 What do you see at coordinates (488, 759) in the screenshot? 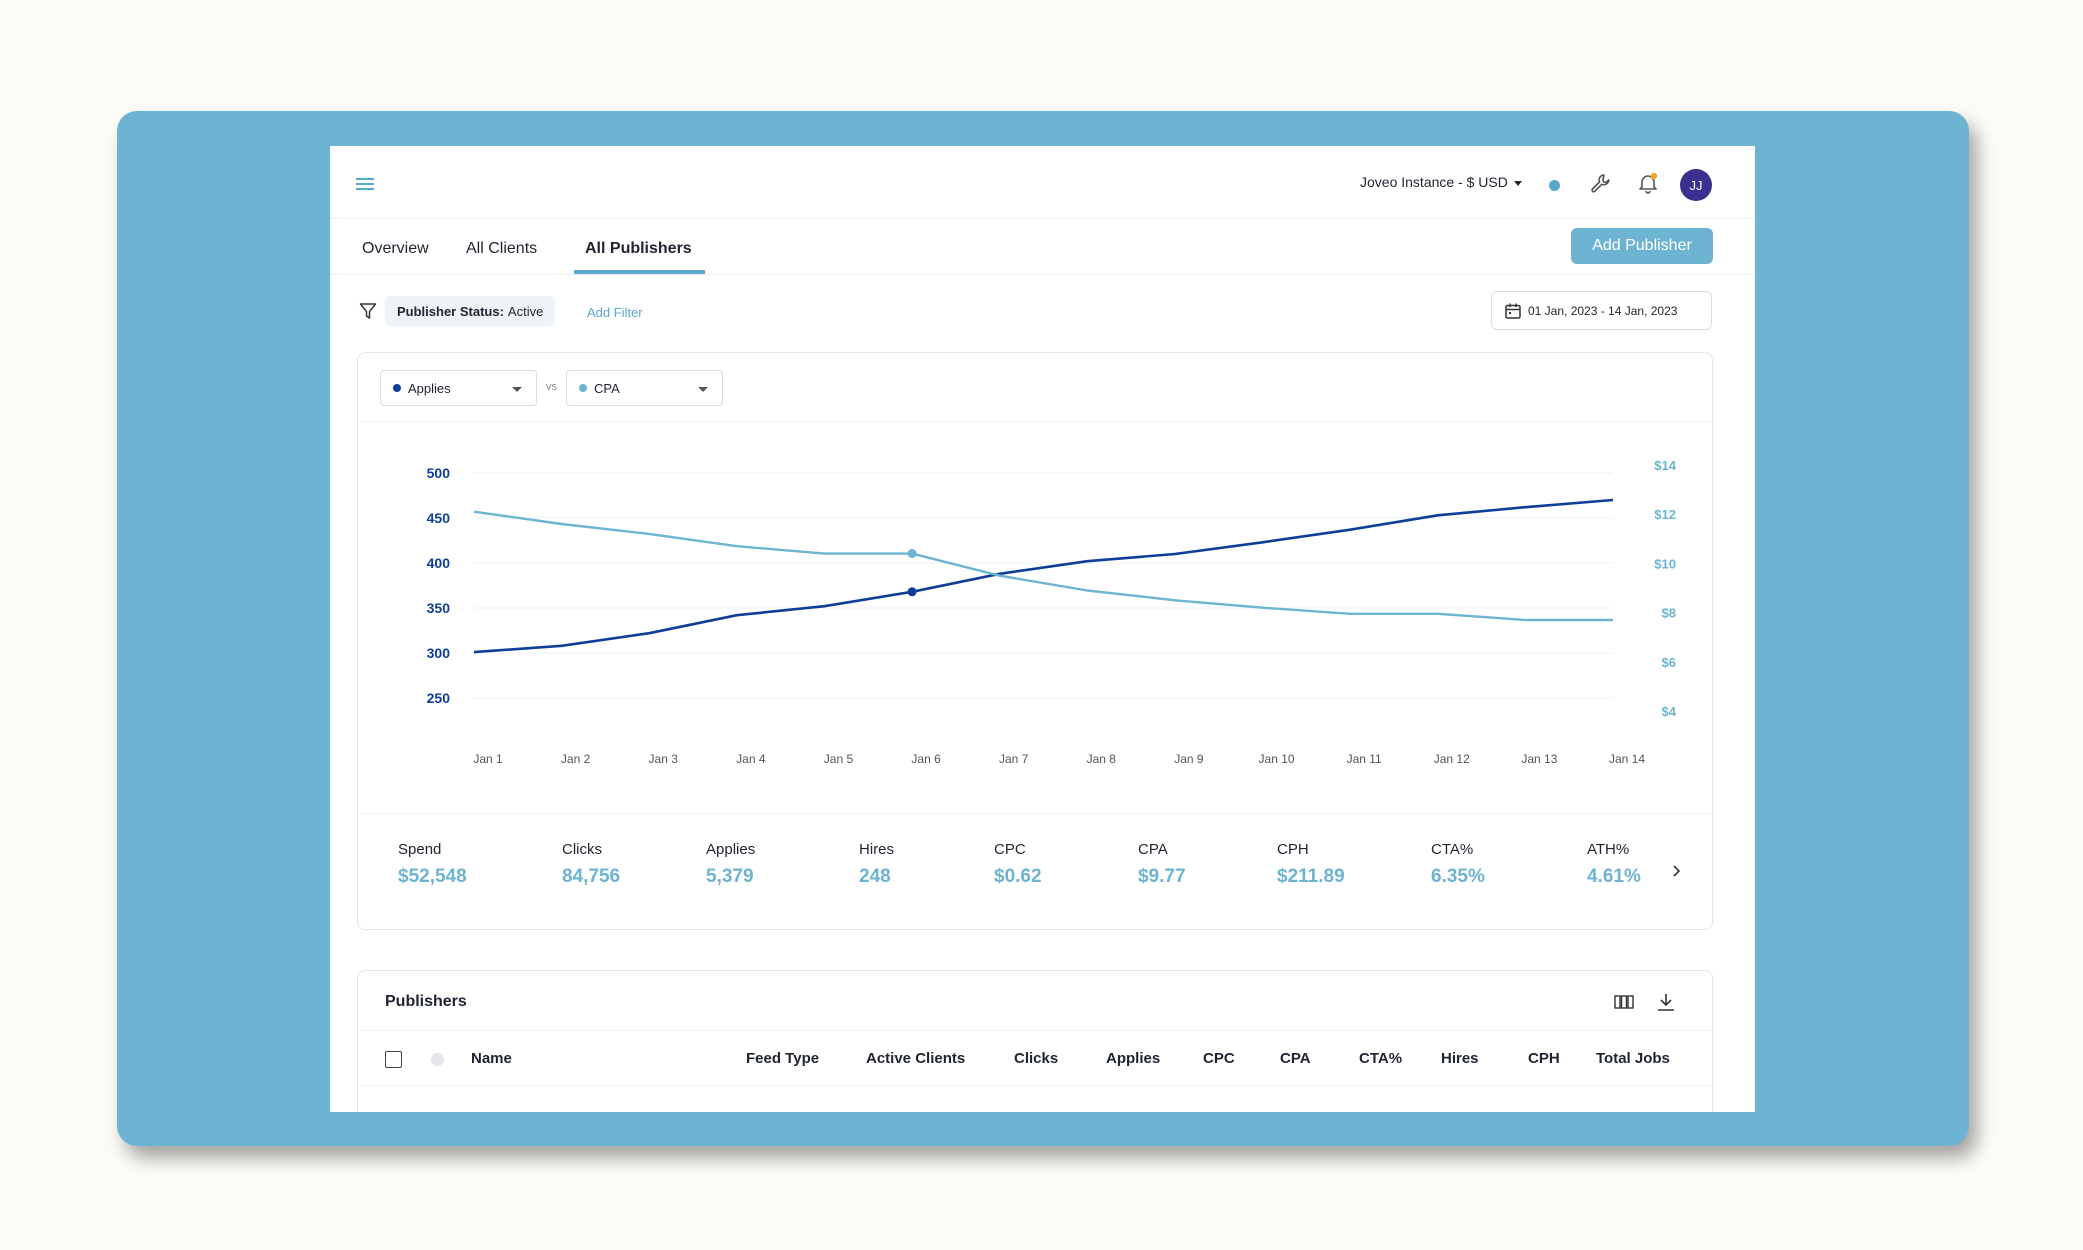
I see `x-tick-label: Jan 1` at bounding box center [488, 759].